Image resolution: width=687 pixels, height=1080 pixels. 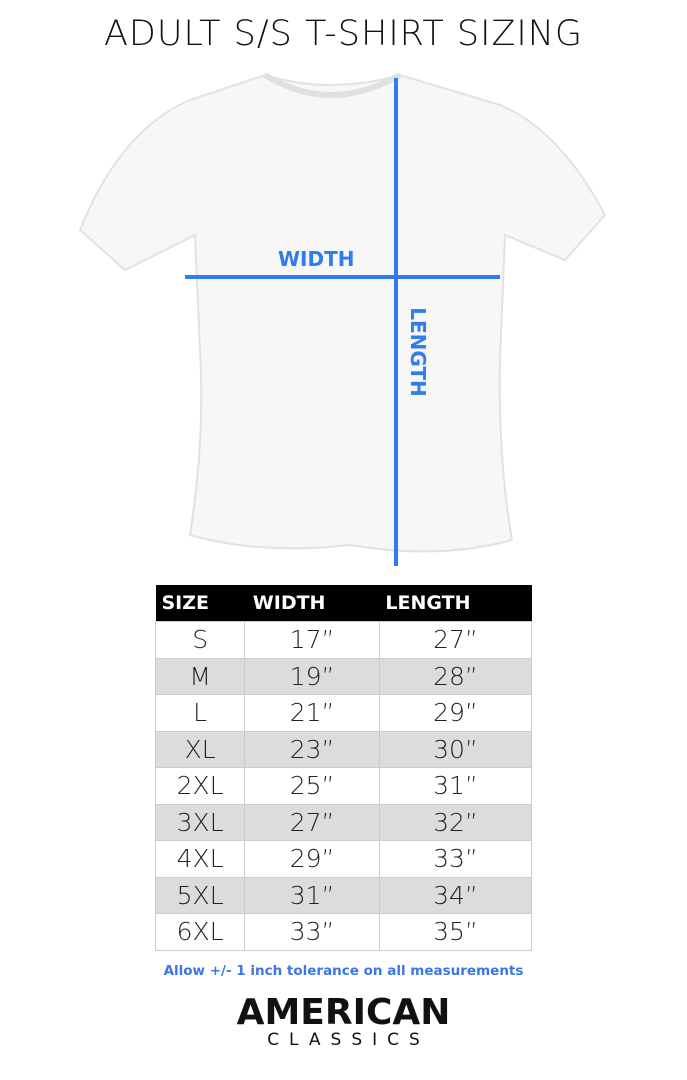 I want to click on table-row: L 21” 29”, so click(x=343, y=713).